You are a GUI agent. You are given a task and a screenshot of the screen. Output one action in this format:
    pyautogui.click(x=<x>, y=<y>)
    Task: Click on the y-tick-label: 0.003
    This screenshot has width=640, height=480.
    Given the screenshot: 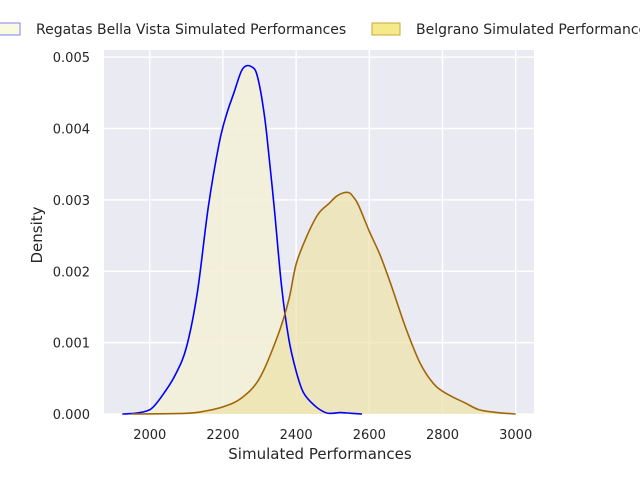 What is the action you would take?
    pyautogui.click(x=71, y=201)
    